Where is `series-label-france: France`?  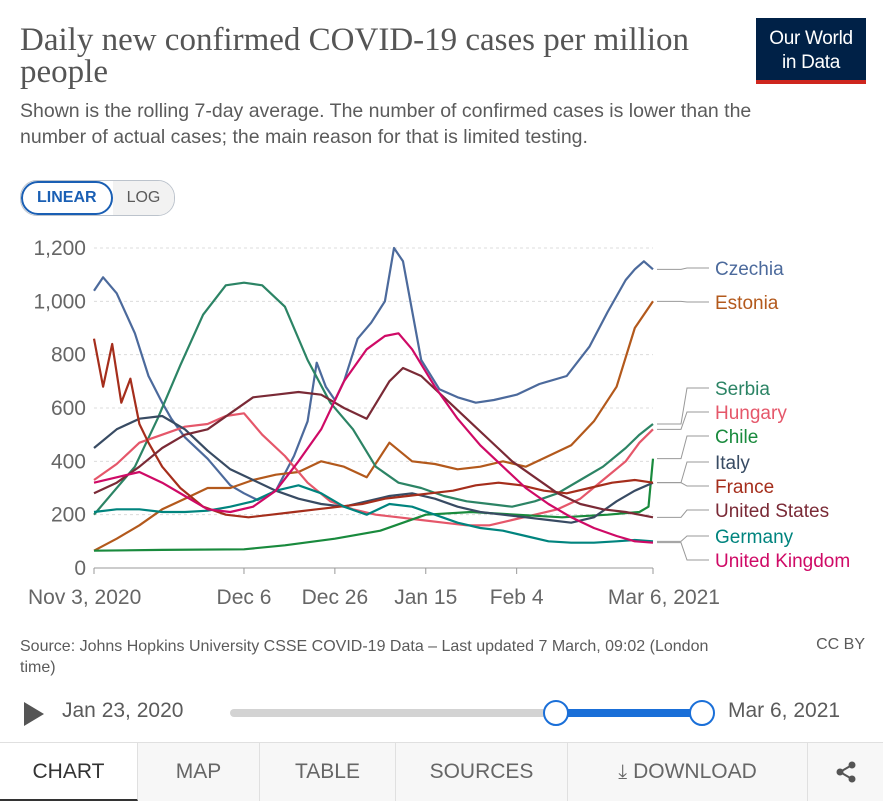
series-label-france: France is located at coordinates (744, 487).